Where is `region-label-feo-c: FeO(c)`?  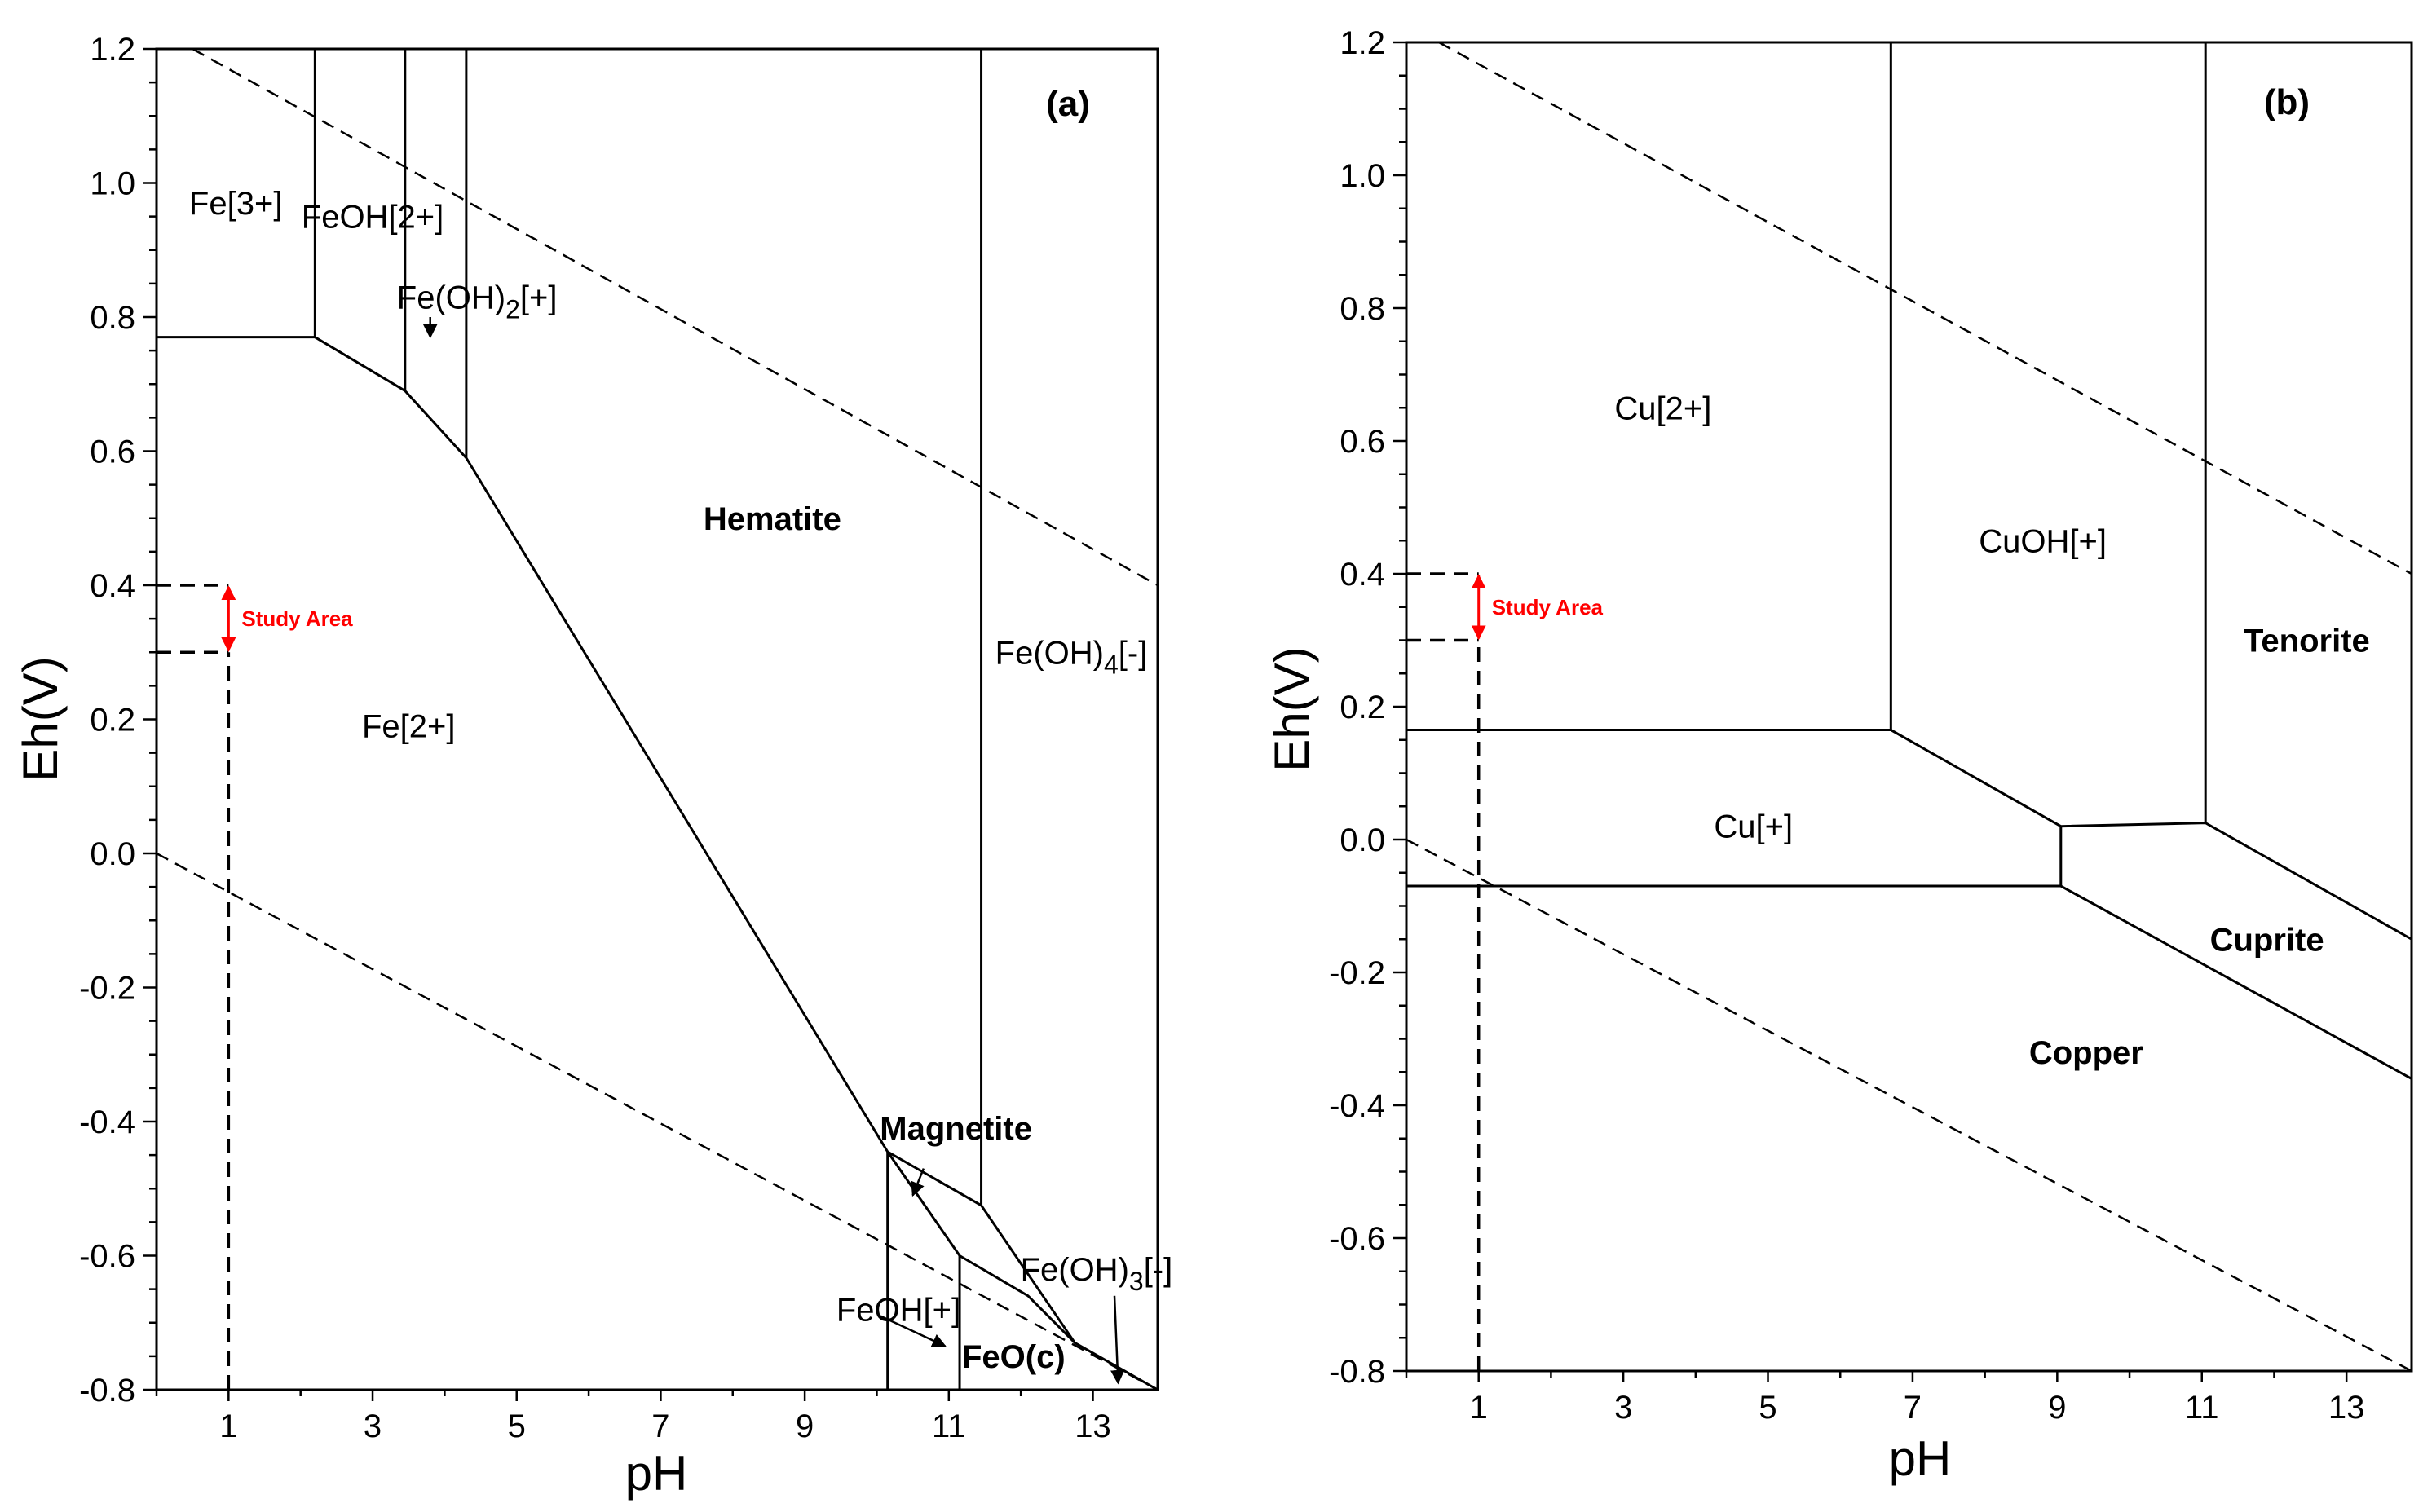 region-label-feo-c: FeO(c) is located at coordinates (1014, 1357).